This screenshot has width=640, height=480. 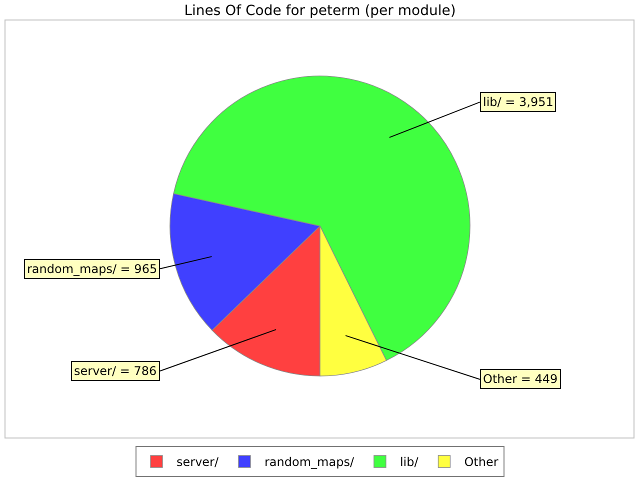 What do you see at coordinates (198, 462) in the screenshot?
I see `legend-label: server/` at bounding box center [198, 462].